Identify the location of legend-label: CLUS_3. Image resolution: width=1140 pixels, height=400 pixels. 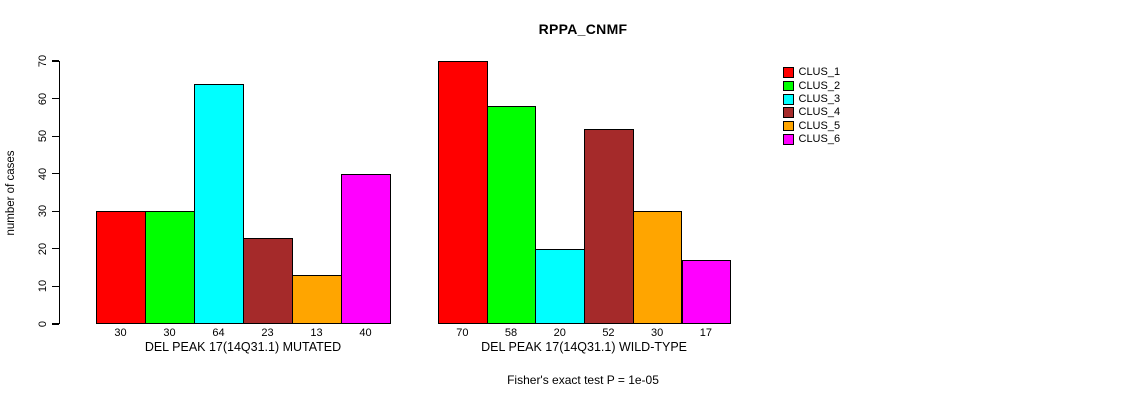
(819, 98).